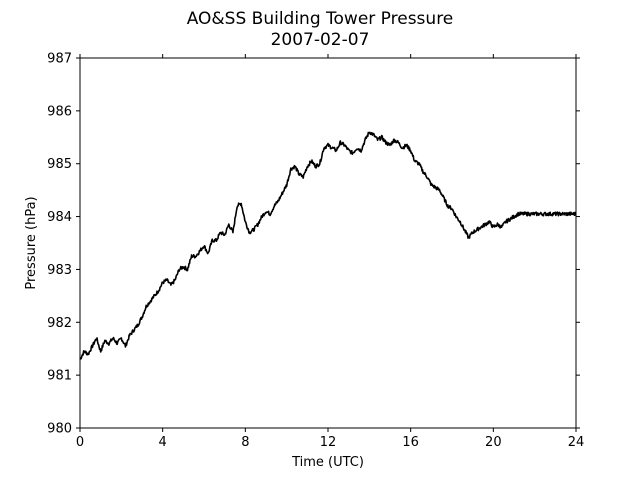  Describe the element at coordinates (59, 164) in the screenshot. I see `y-tick-label: 985` at that location.